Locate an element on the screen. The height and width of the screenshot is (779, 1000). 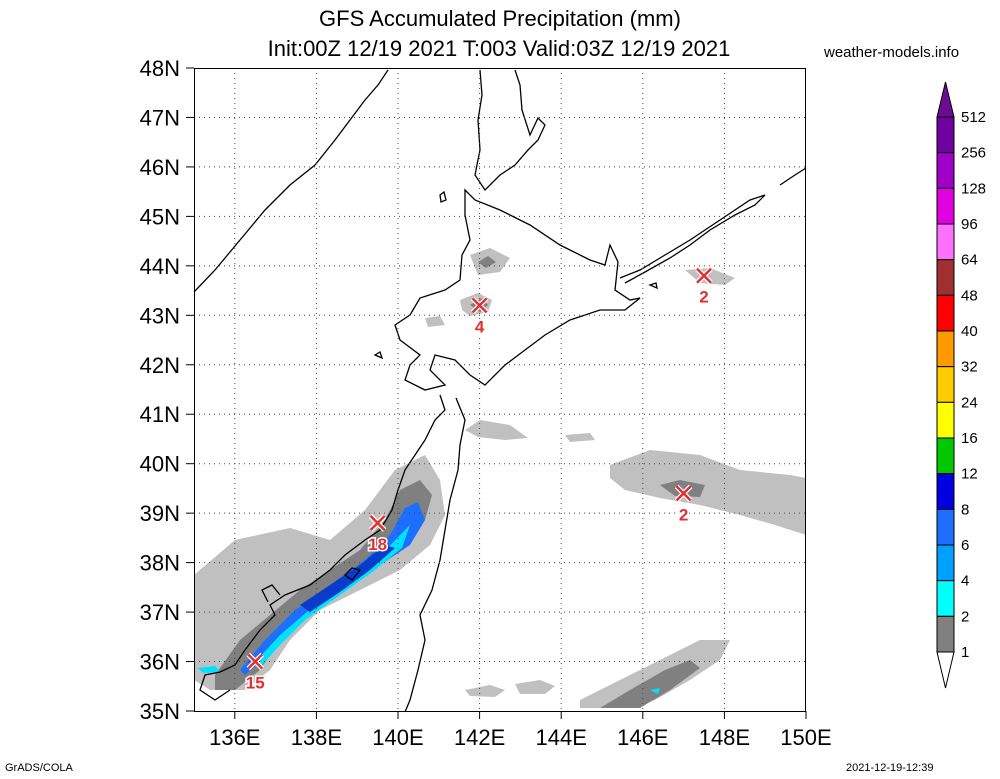
lat-label: 41N is located at coordinates (160, 414).